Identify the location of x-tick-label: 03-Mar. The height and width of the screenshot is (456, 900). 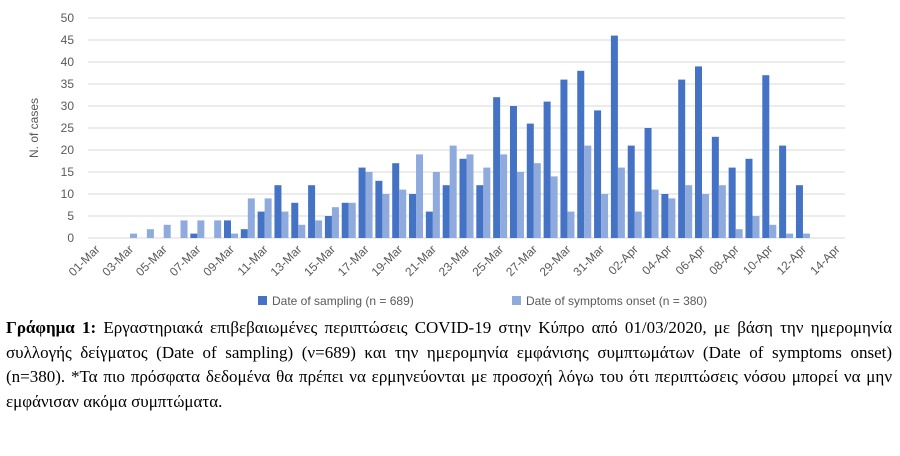
(117, 260).